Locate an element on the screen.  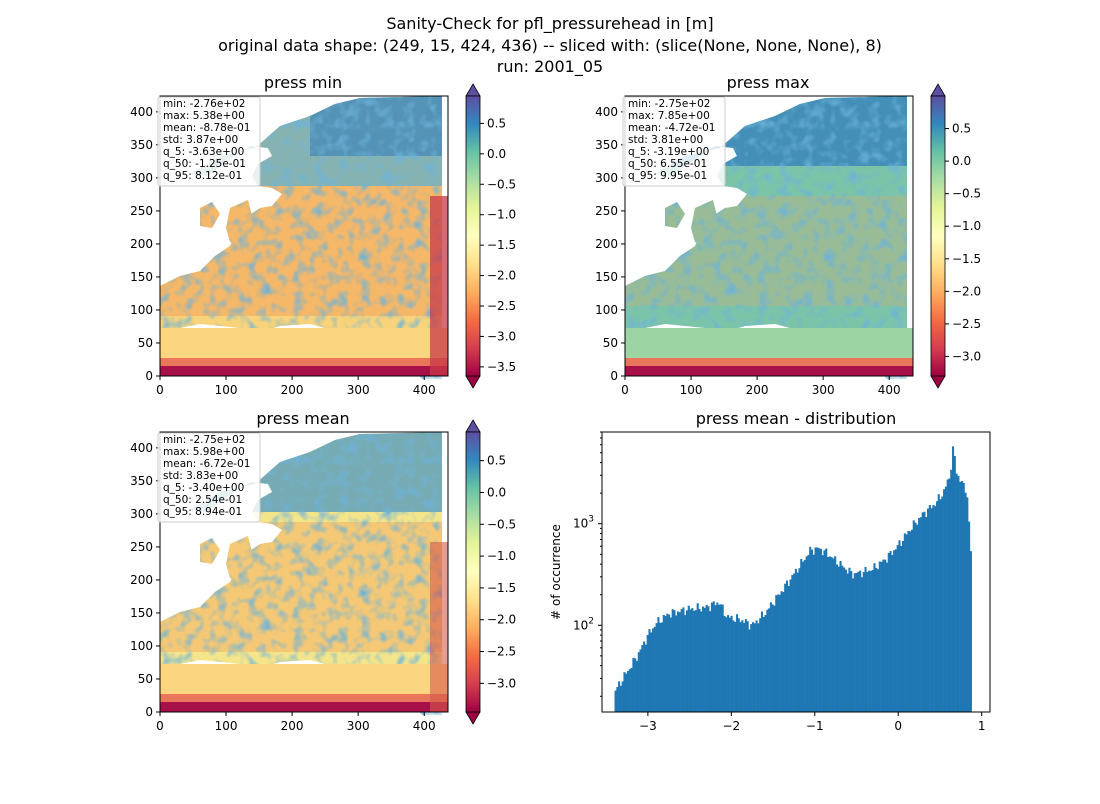
colorbar-extend-max is located at coordinates (473, 90).